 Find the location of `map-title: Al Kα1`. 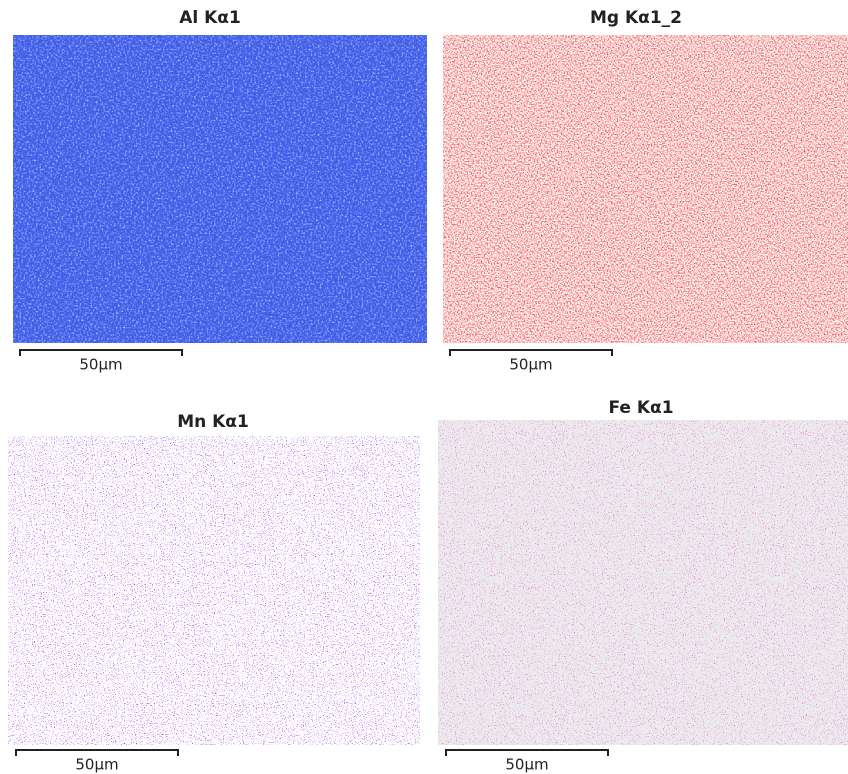

map-title: Al Kα1 is located at coordinates (210, 18).